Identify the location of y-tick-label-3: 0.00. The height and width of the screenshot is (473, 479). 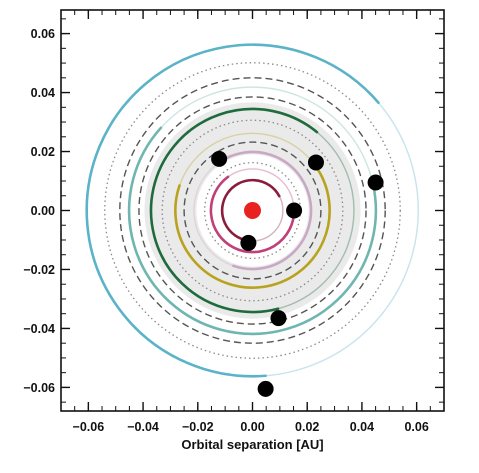
(43, 211).